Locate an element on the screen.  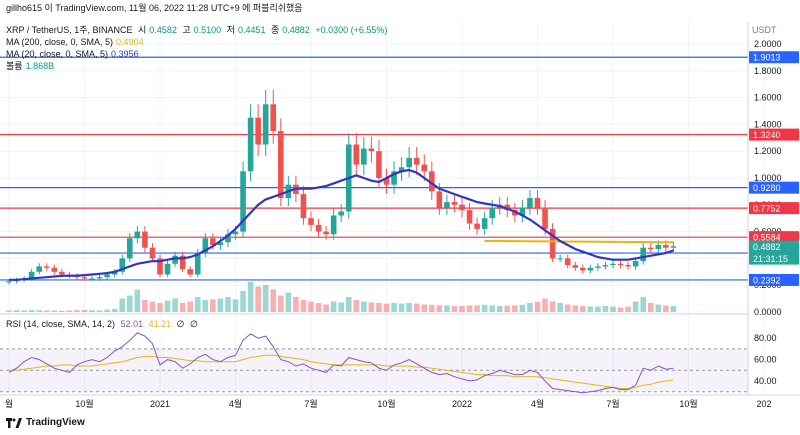
price-tick-label: 1.0000 is located at coordinates (768, 178).